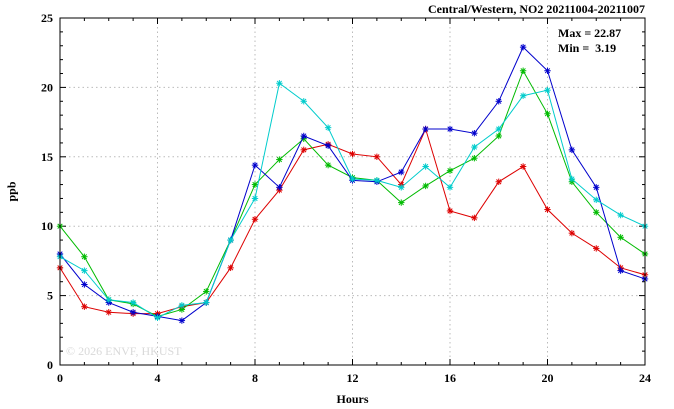  I want to click on x-axis-label: Hours, so click(352, 399).